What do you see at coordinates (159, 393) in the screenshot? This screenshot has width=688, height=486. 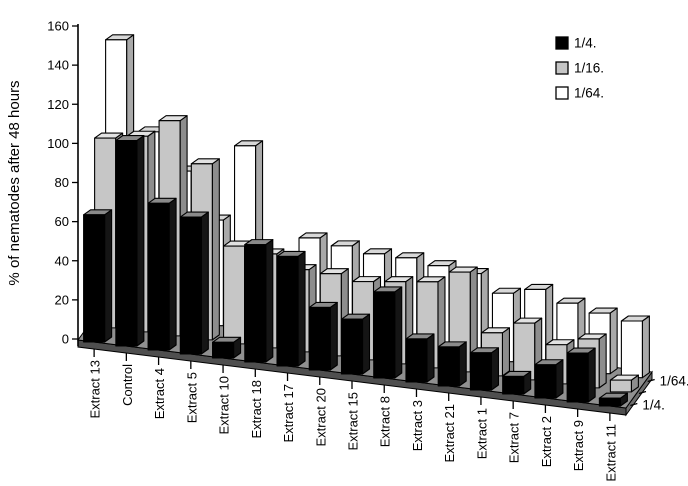 I see `category-label-extract-4: Extract 4` at bounding box center [159, 393].